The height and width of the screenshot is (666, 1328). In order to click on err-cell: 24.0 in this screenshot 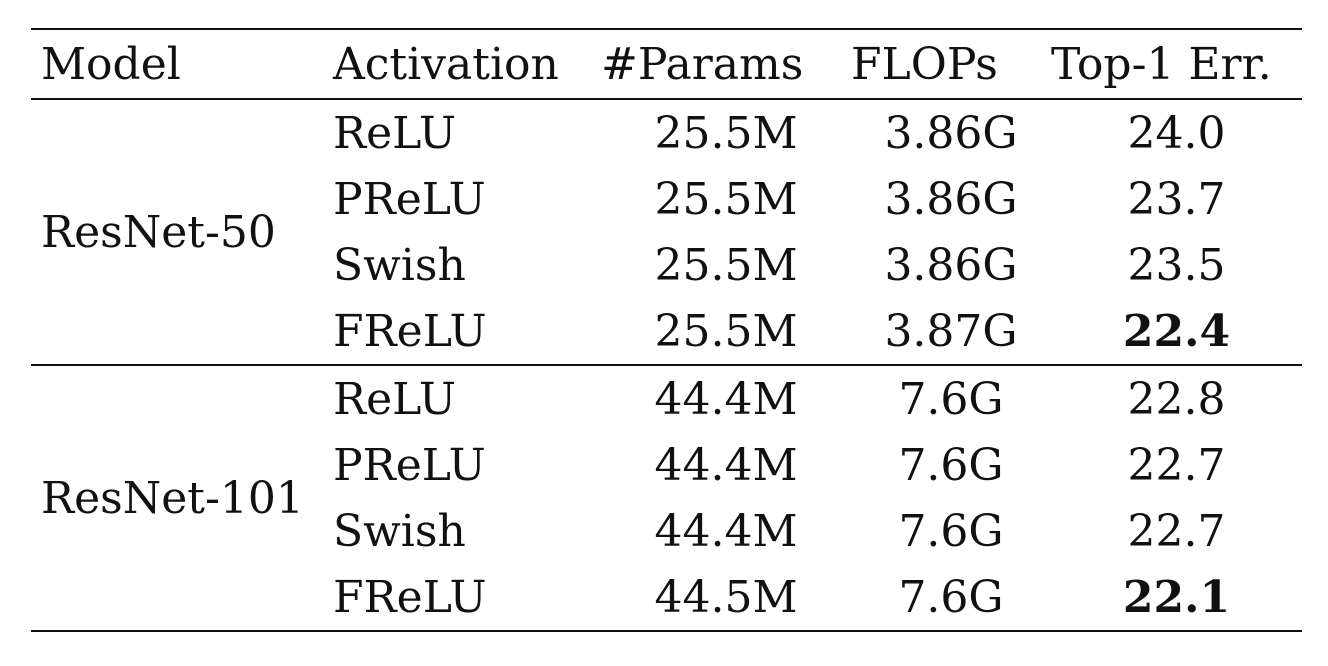, I will do `click(1176, 133)`.